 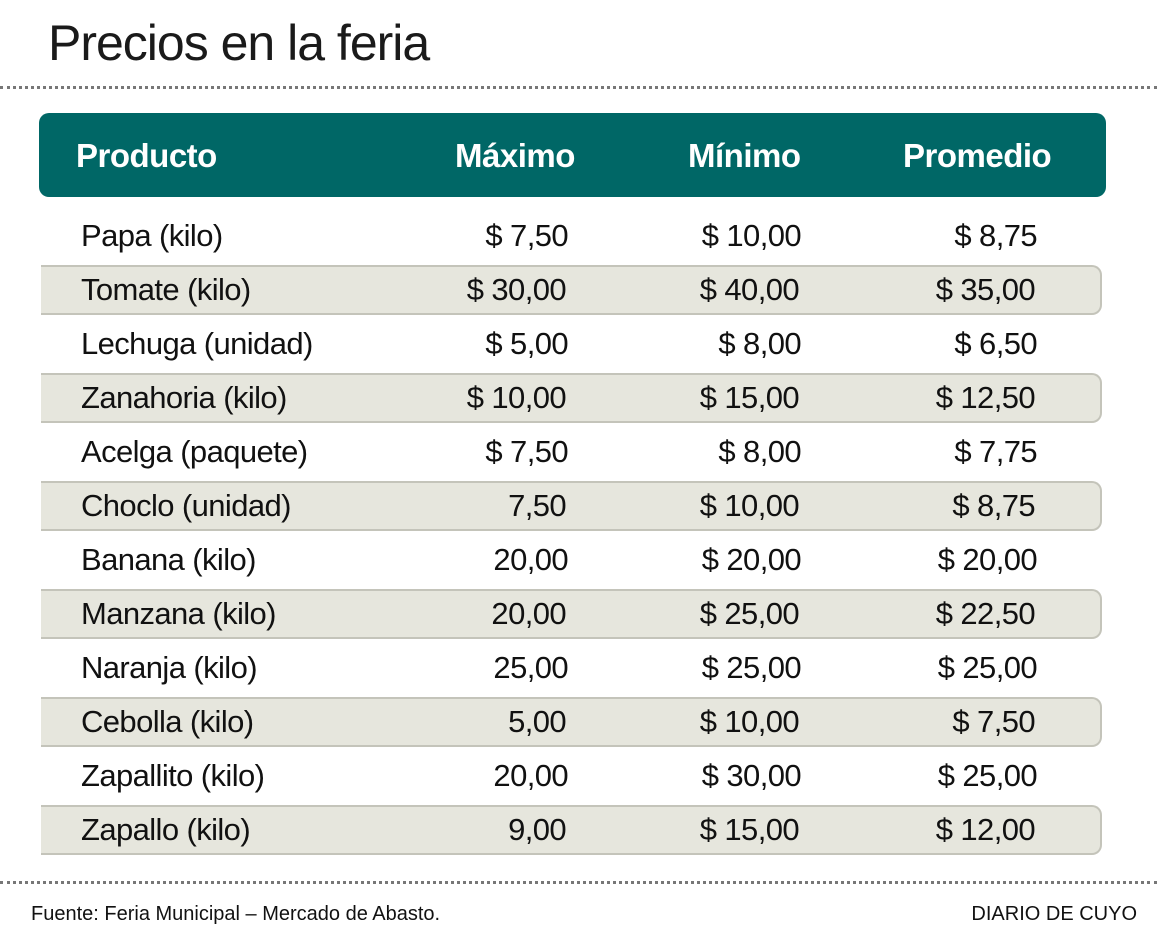 I want to click on page-title: Precios en la feria, so click(x=239, y=43).